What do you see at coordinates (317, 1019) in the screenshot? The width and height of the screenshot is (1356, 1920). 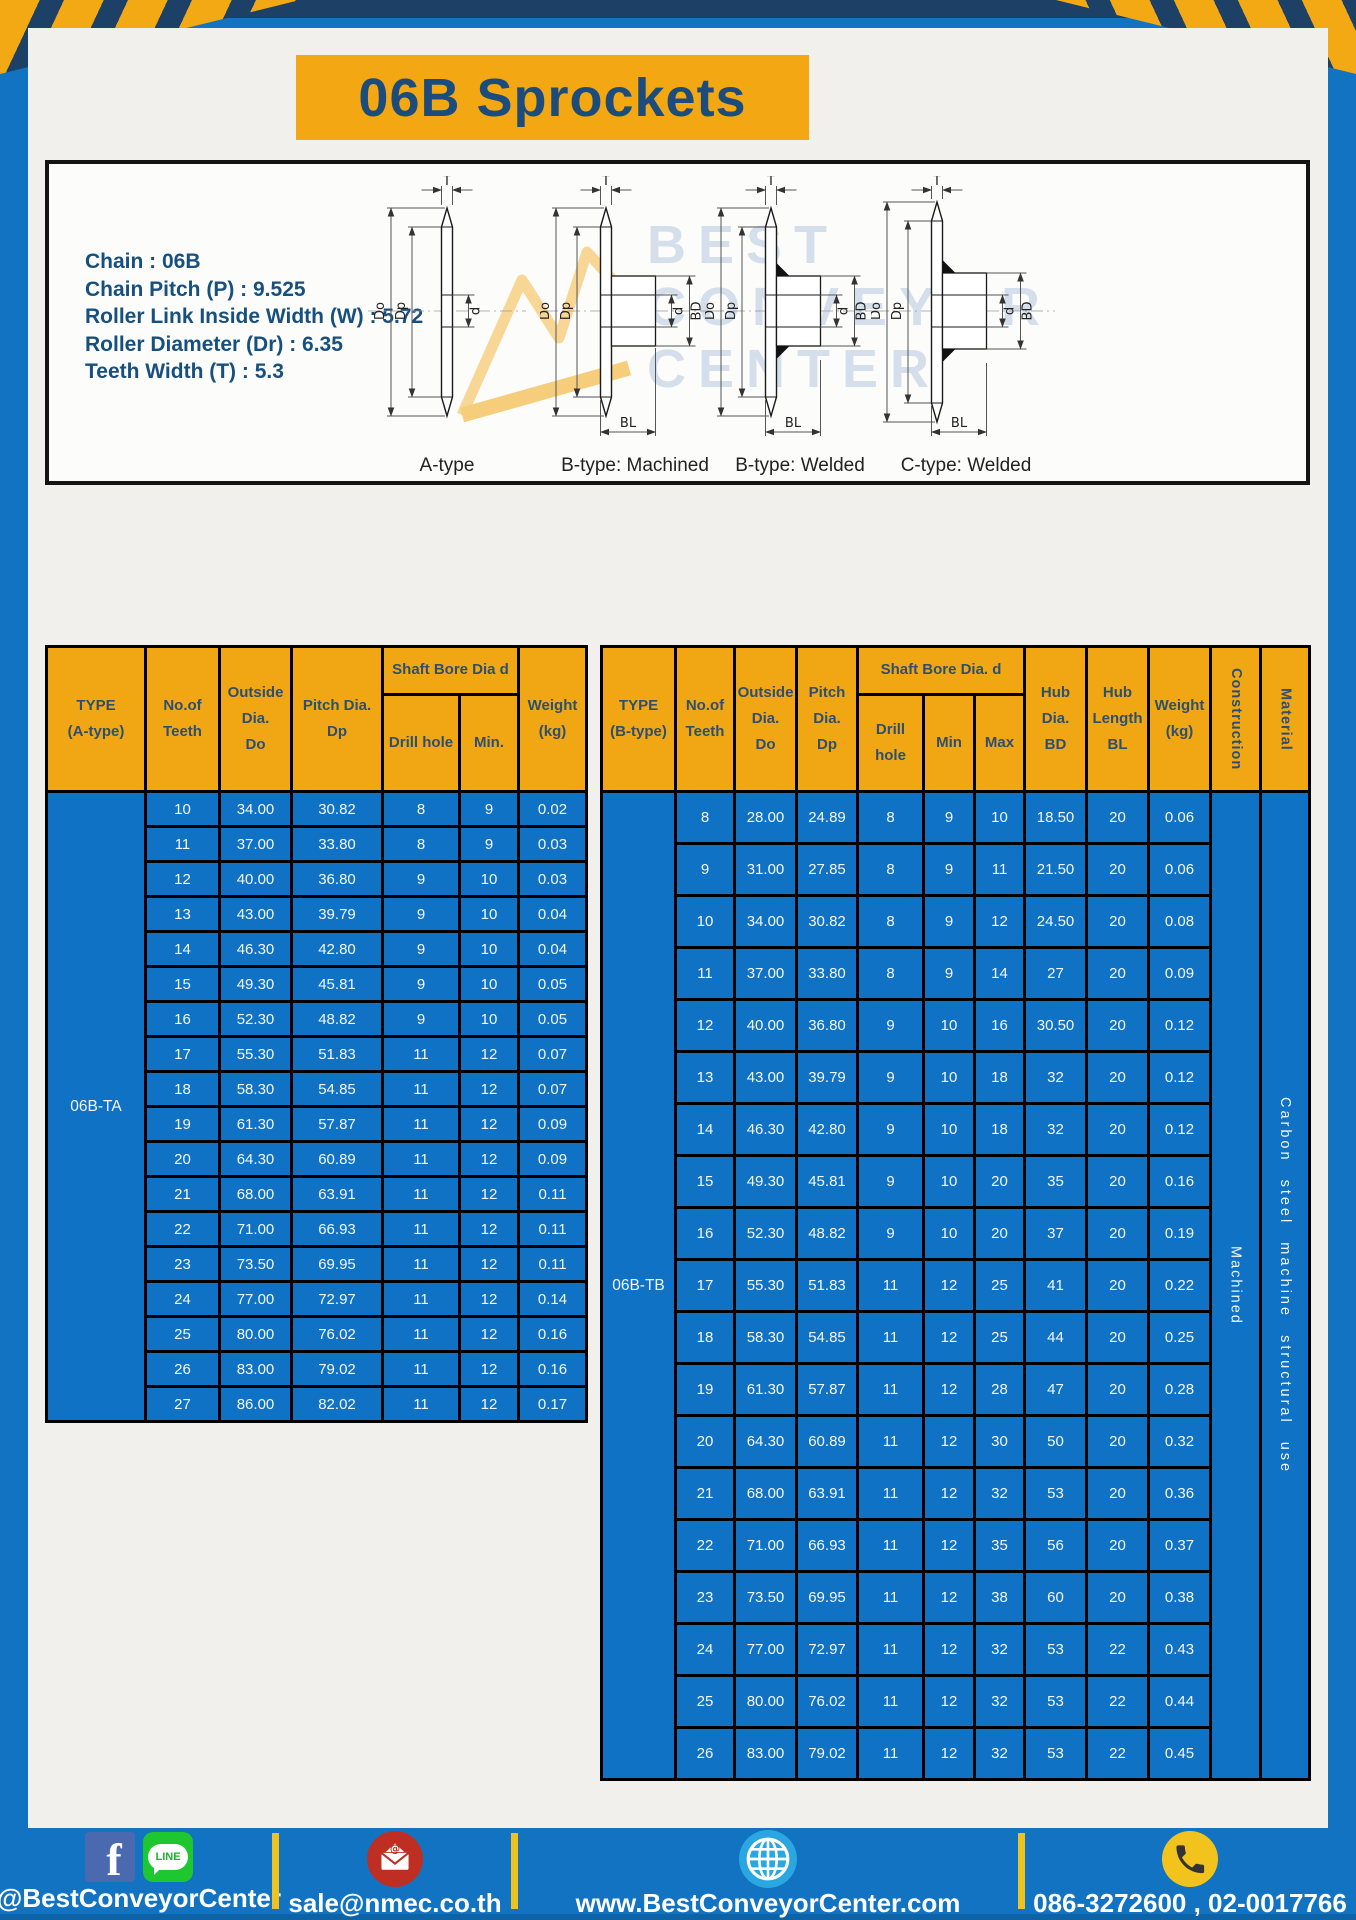 I see `table-row: 16 52.30 48.82 9 10 0.05` at bounding box center [317, 1019].